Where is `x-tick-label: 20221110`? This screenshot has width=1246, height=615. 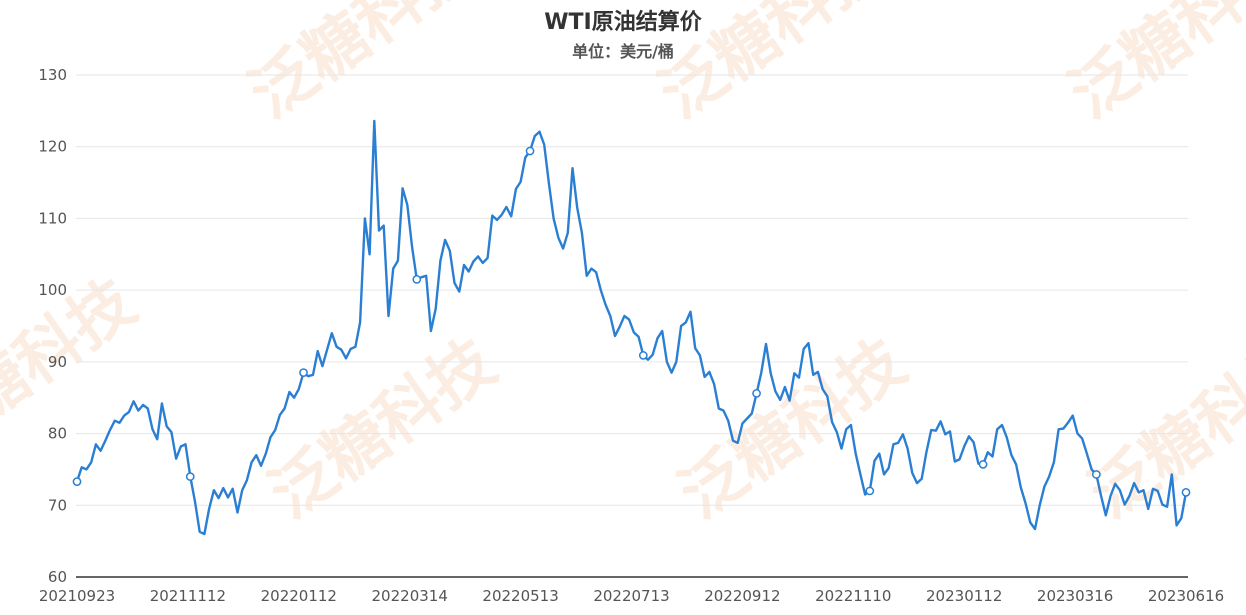
x-tick-label: 20221110 is located at coordinates (853, 596).